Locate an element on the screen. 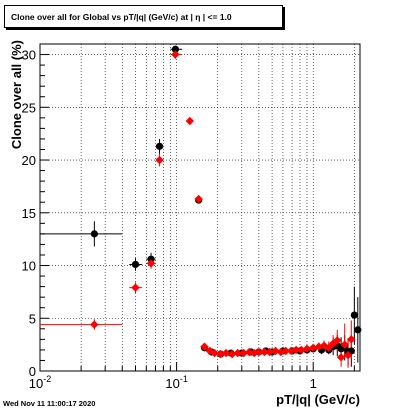 The height and width of the screenshot is (412, 400). y-tick-label: 10 is located at coordinates (29, 266).